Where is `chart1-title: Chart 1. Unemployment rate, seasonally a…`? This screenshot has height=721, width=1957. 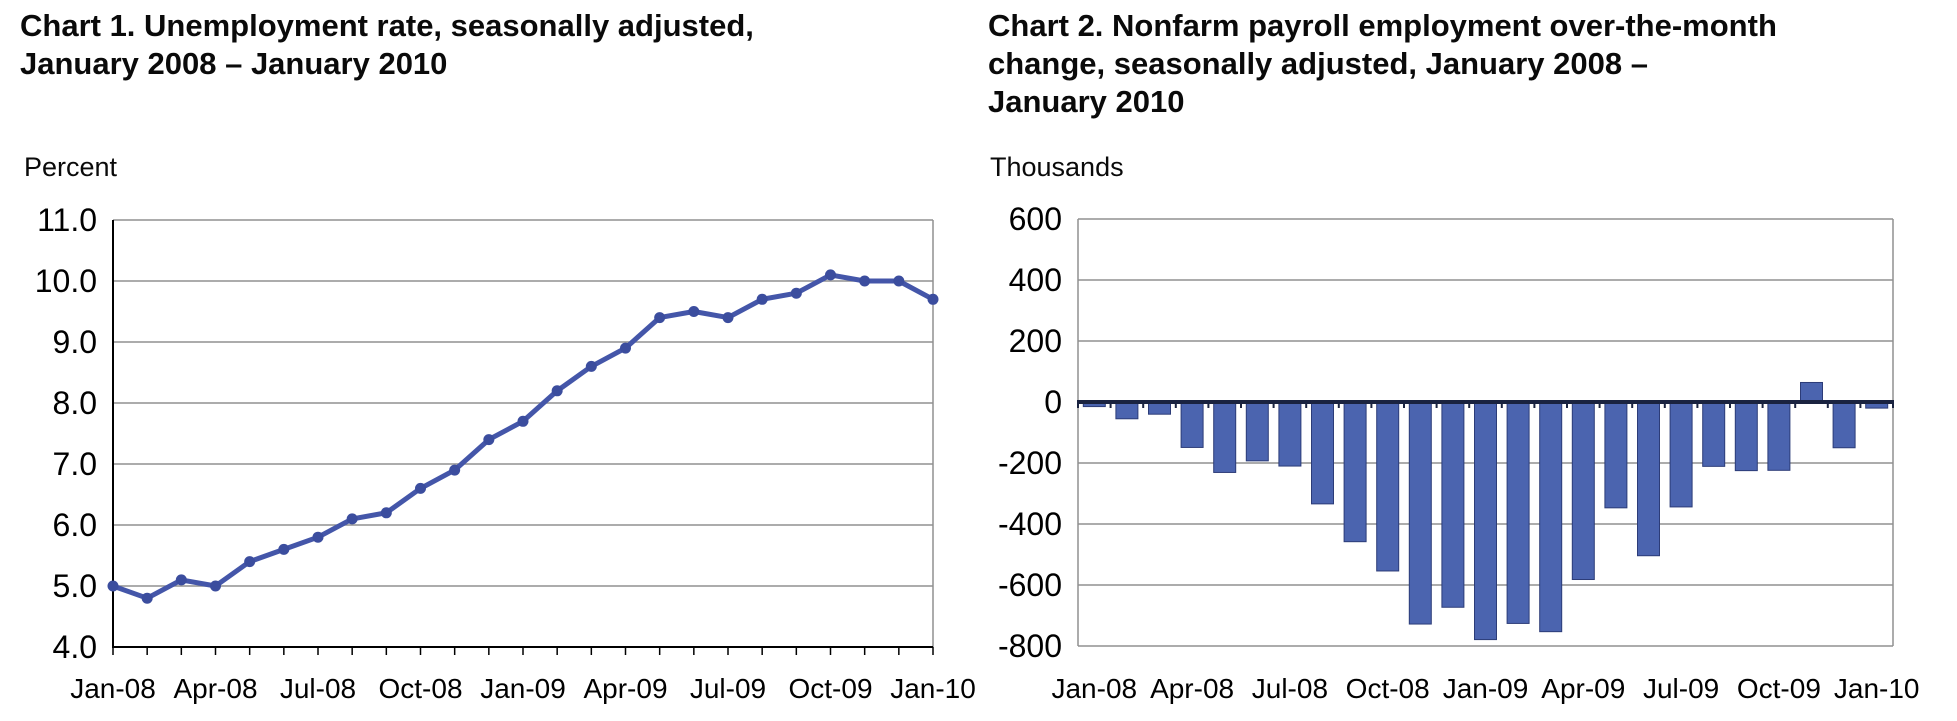 chart1-title: Chart 1. Unemployment rate, seasonally a… is located at coordinates (387, 45).